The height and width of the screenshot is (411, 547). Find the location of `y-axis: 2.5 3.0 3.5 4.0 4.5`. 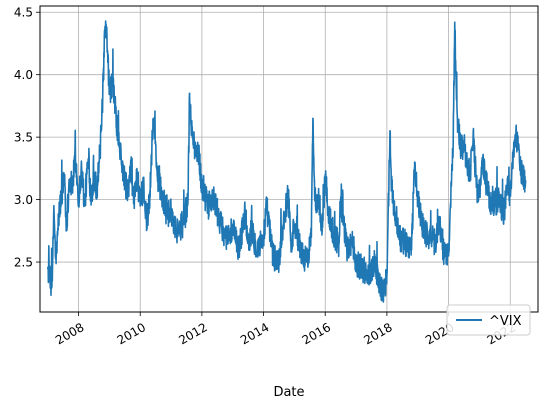

y-axis: 2.5 3.0 3.5 4.0 4.5 is located at coordinates (27, 138).